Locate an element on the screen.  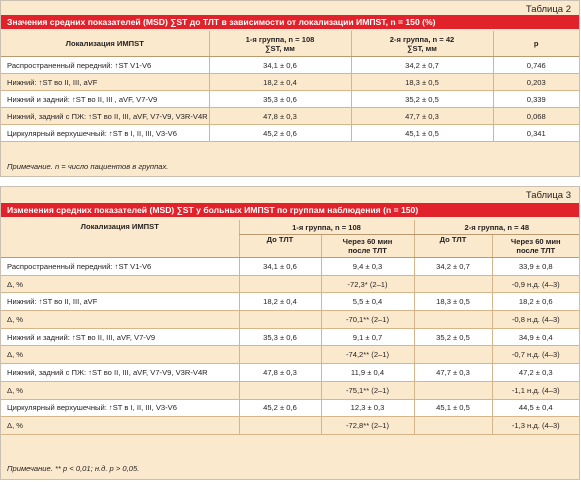
cell-g1-after: 11,9 ± 0,4 is located at coordinates (367, 372).